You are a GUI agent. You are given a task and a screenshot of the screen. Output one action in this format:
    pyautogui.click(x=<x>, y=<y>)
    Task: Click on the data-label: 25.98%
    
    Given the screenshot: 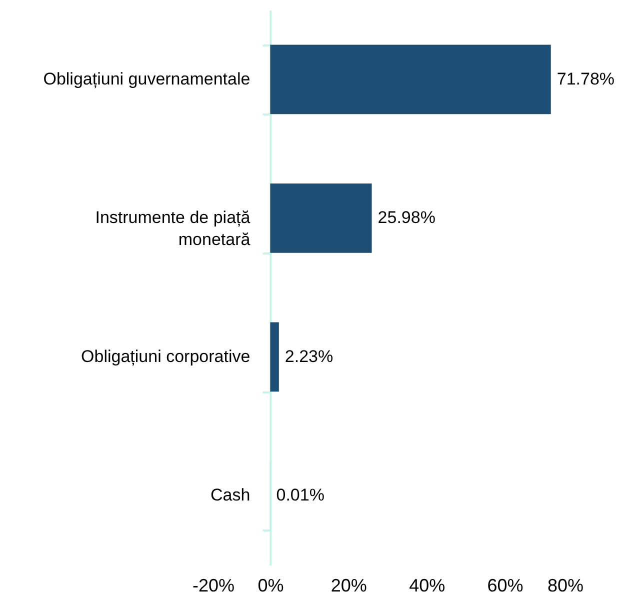 What is the action you would take?
    pyautogui.click(x=407, y=218)
    